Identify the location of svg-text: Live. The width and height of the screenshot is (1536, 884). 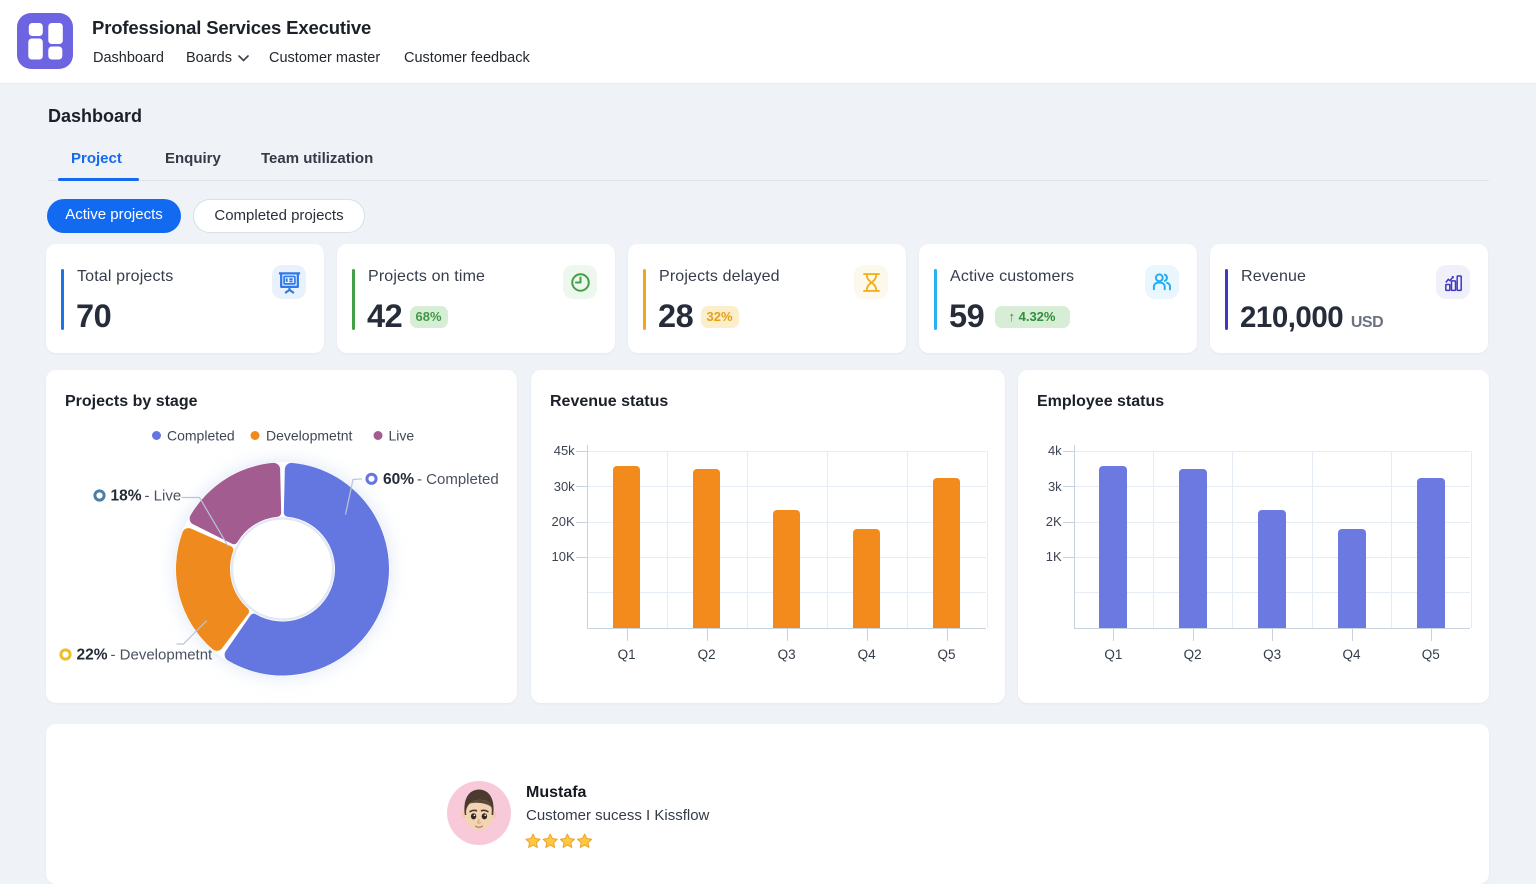
(402, 436).